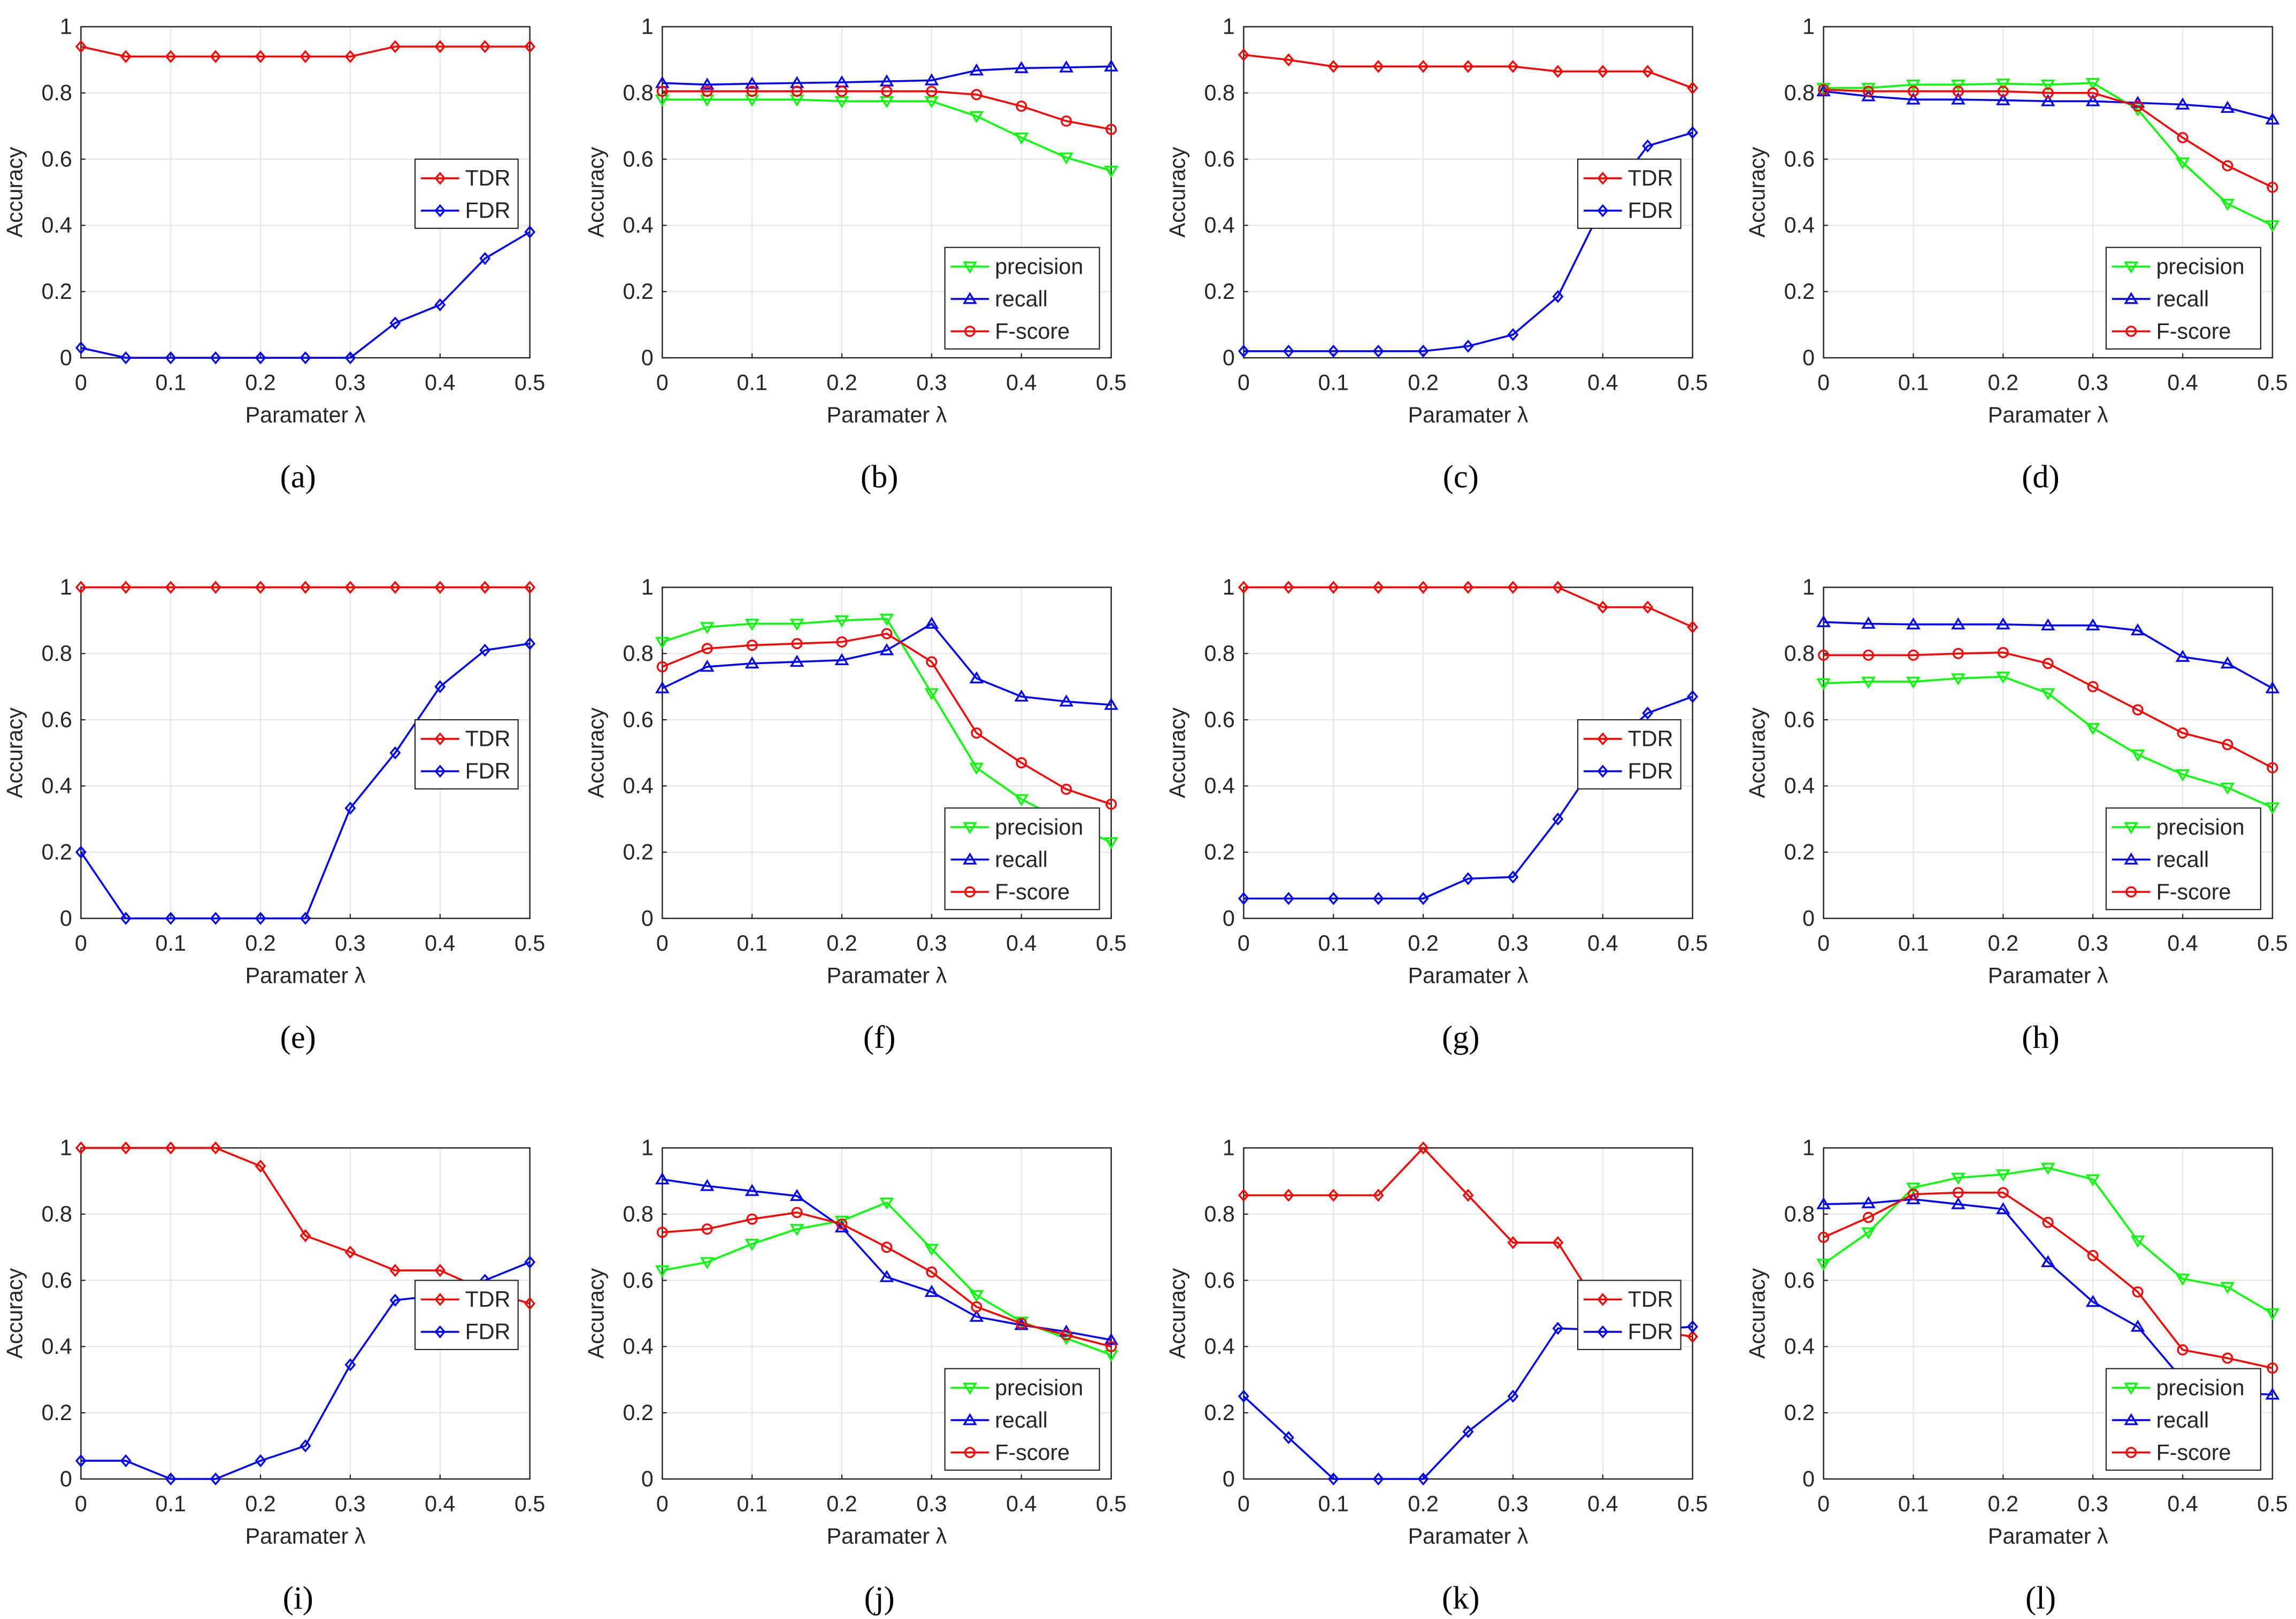 The image size is (2296, 1619). I want to click on x-tick-label: 0.1, so click(1914, 1504).